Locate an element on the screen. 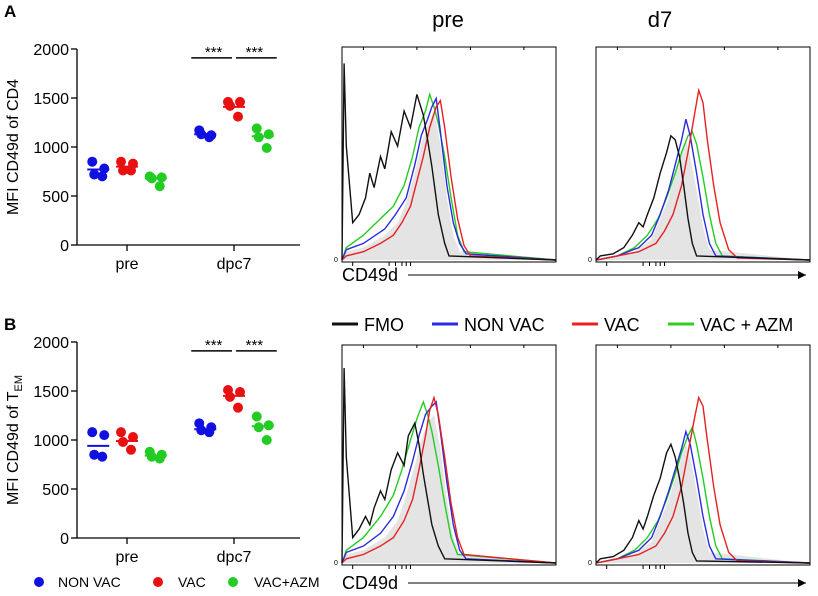 Image resolution: width=818 pixels, height=596 pixels. histogram-b-pre: 0 is located at coordinates (445, 456).